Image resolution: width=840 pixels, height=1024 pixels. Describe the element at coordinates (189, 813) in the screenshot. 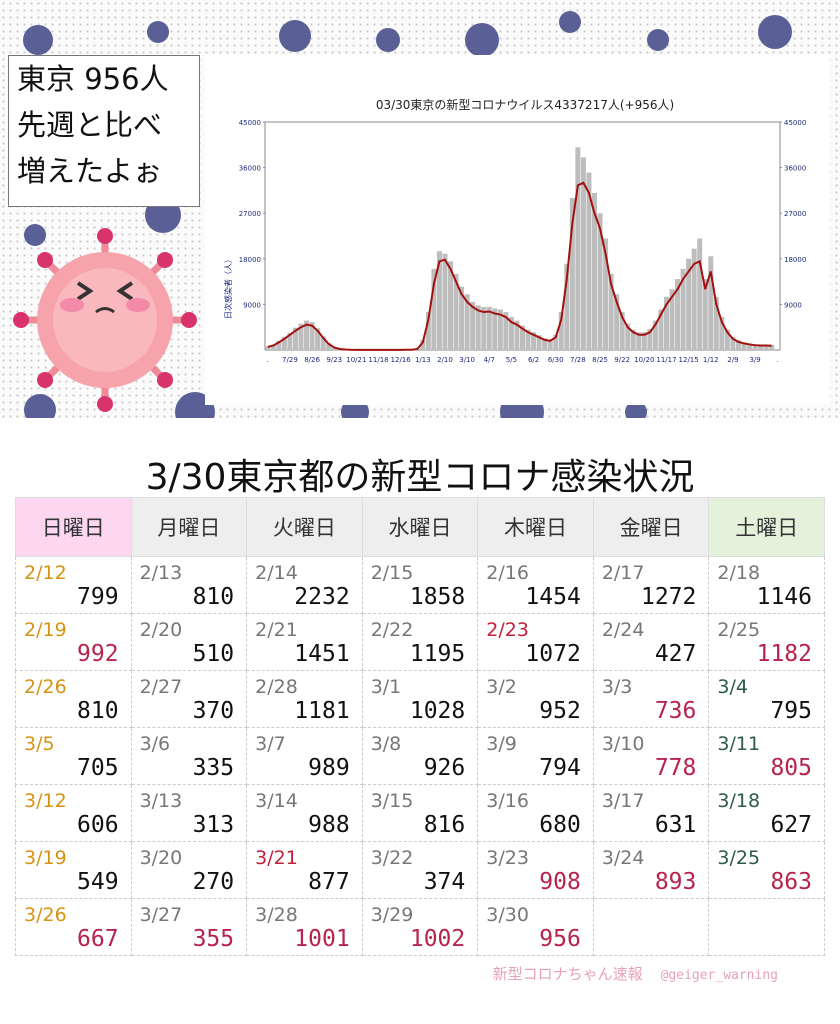

I see `table-cell: 3/13 313` at that location.